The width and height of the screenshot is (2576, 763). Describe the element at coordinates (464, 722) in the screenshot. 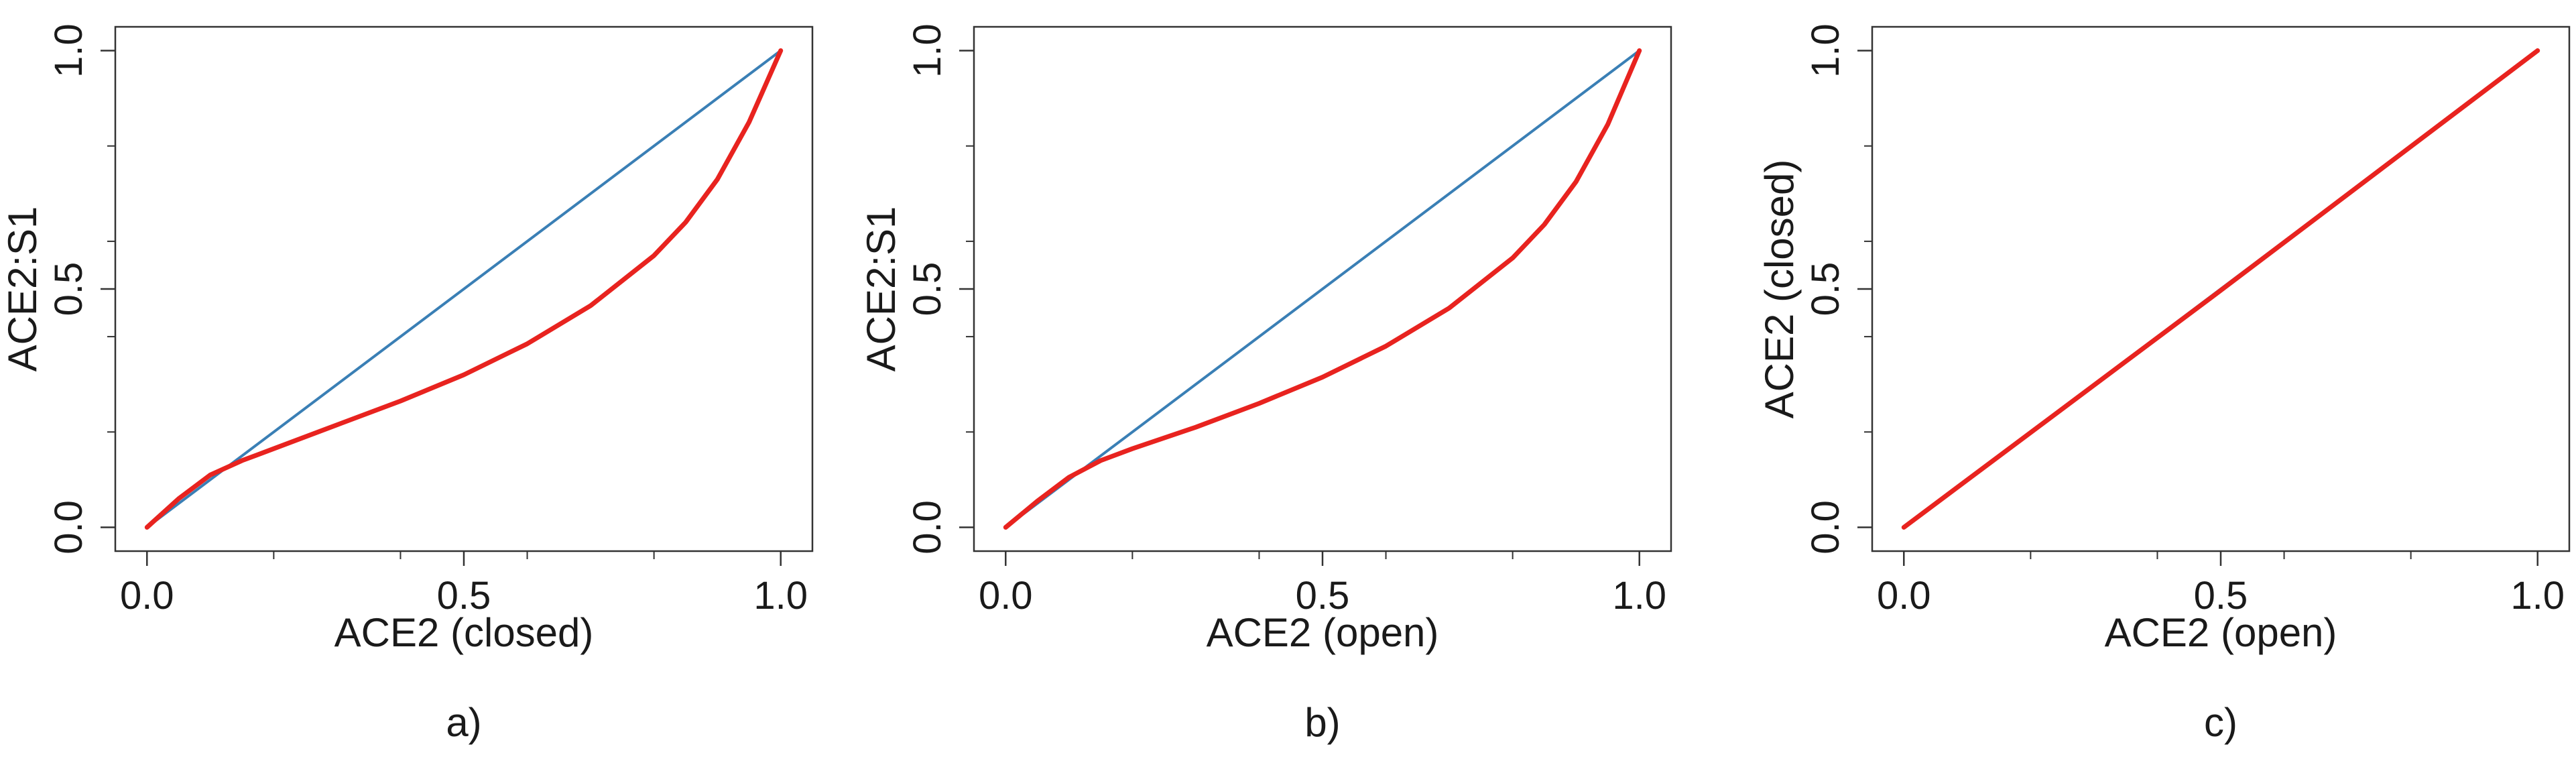

I see `panel-label: a)` at that location.